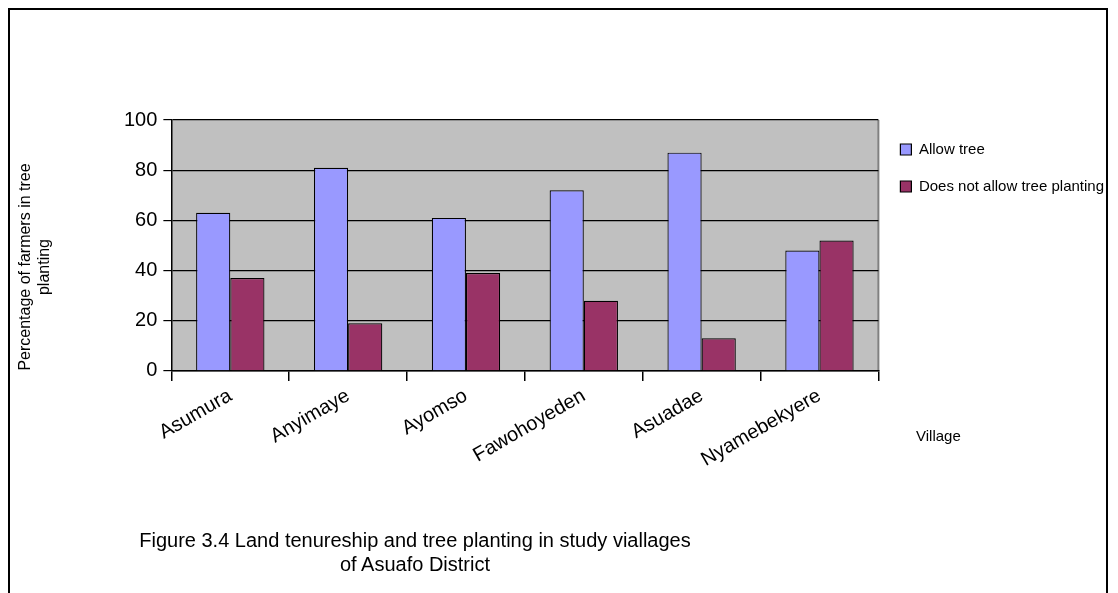 This screenshot has height=593, width=1118. Describe the element at coordinates (34, 267) in the screenshot. I see `y-axis-title: Percentage of farmers in tree planting` at that location.